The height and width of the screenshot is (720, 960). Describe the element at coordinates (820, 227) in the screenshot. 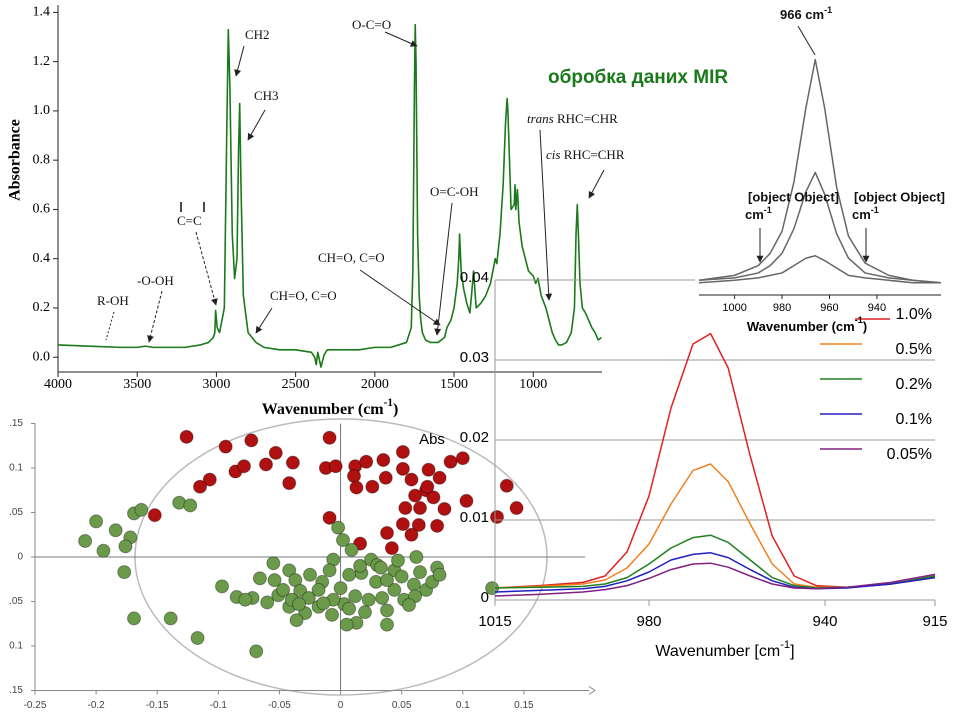

I see `series-line` at that location.